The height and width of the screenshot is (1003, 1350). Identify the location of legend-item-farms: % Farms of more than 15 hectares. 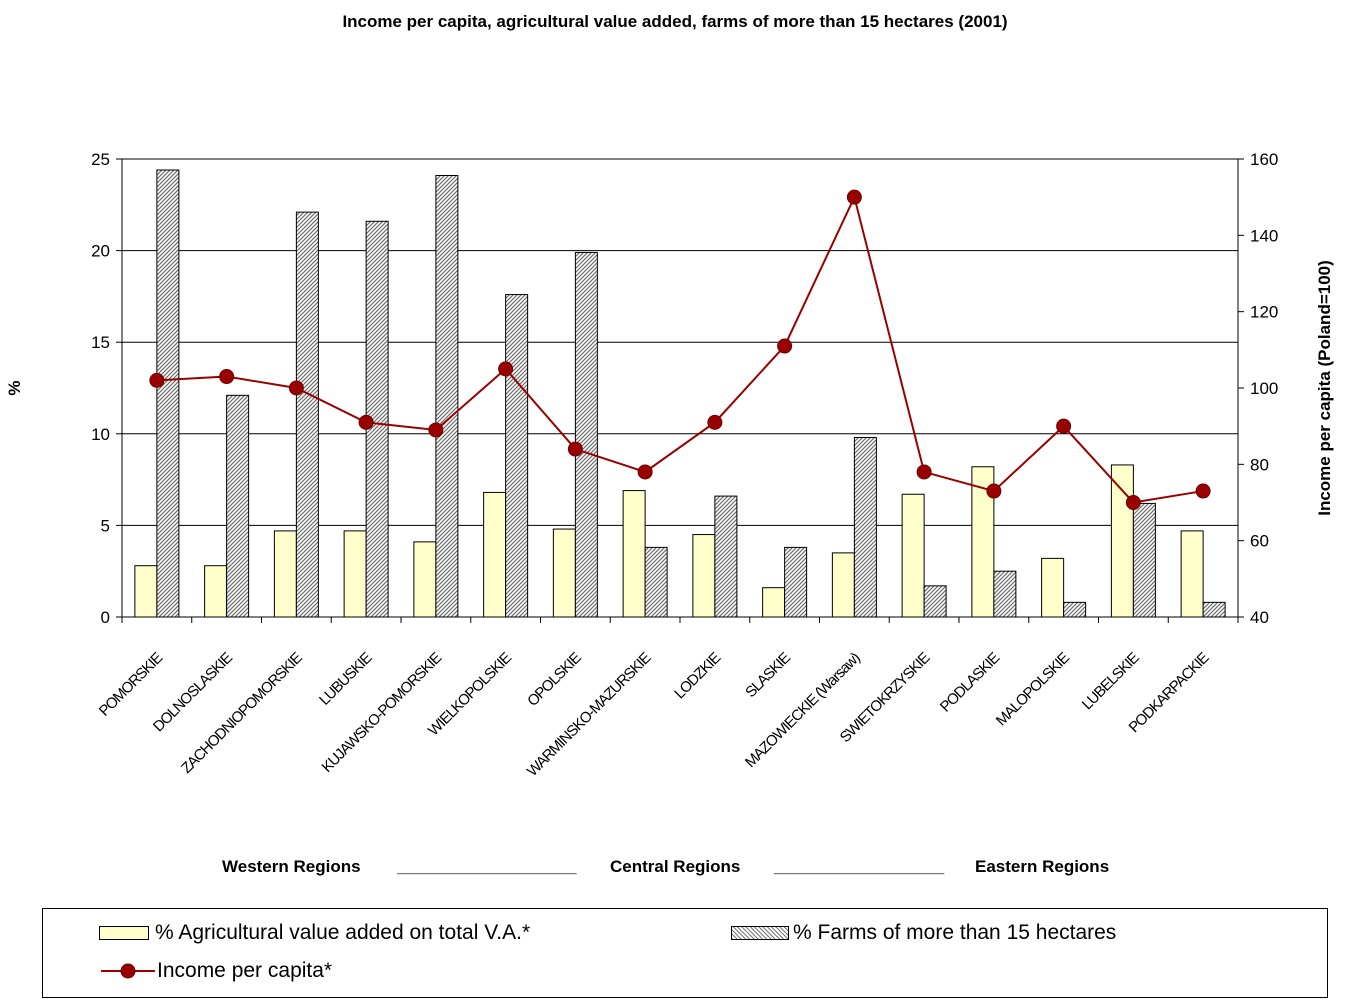
(923, 933).